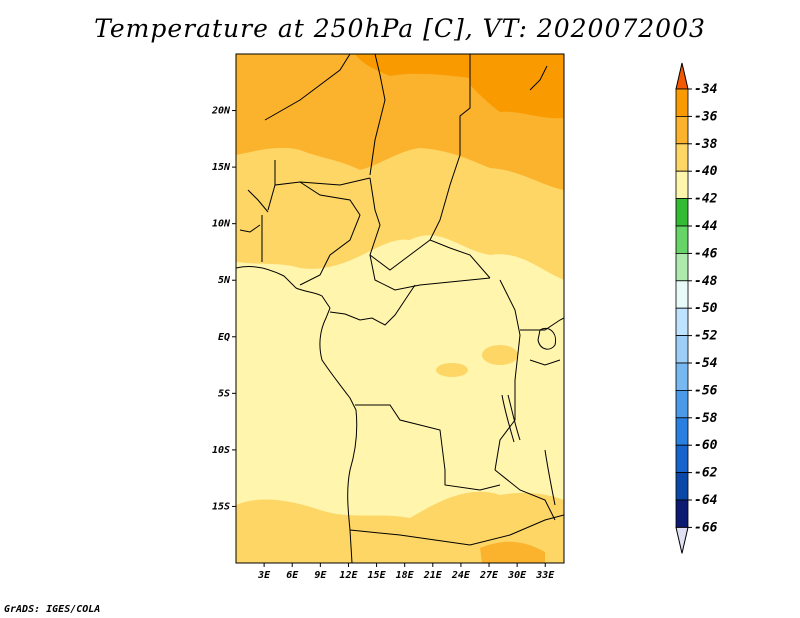  What do you see at coordinates (489, 575) in the screenshot?
I see `lon-tick-label: 27E` at bounding box center [489, 575].